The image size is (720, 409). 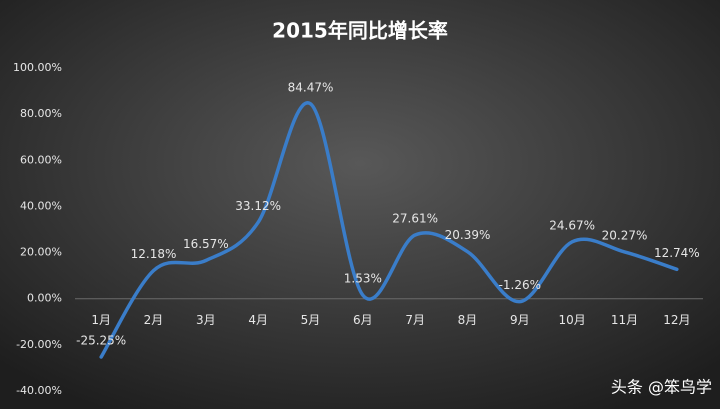 What do you see at coordinates (41, 252) in the screenshot?
I see `y-tick-label: 20.00%` at bounding box center [41, 252].